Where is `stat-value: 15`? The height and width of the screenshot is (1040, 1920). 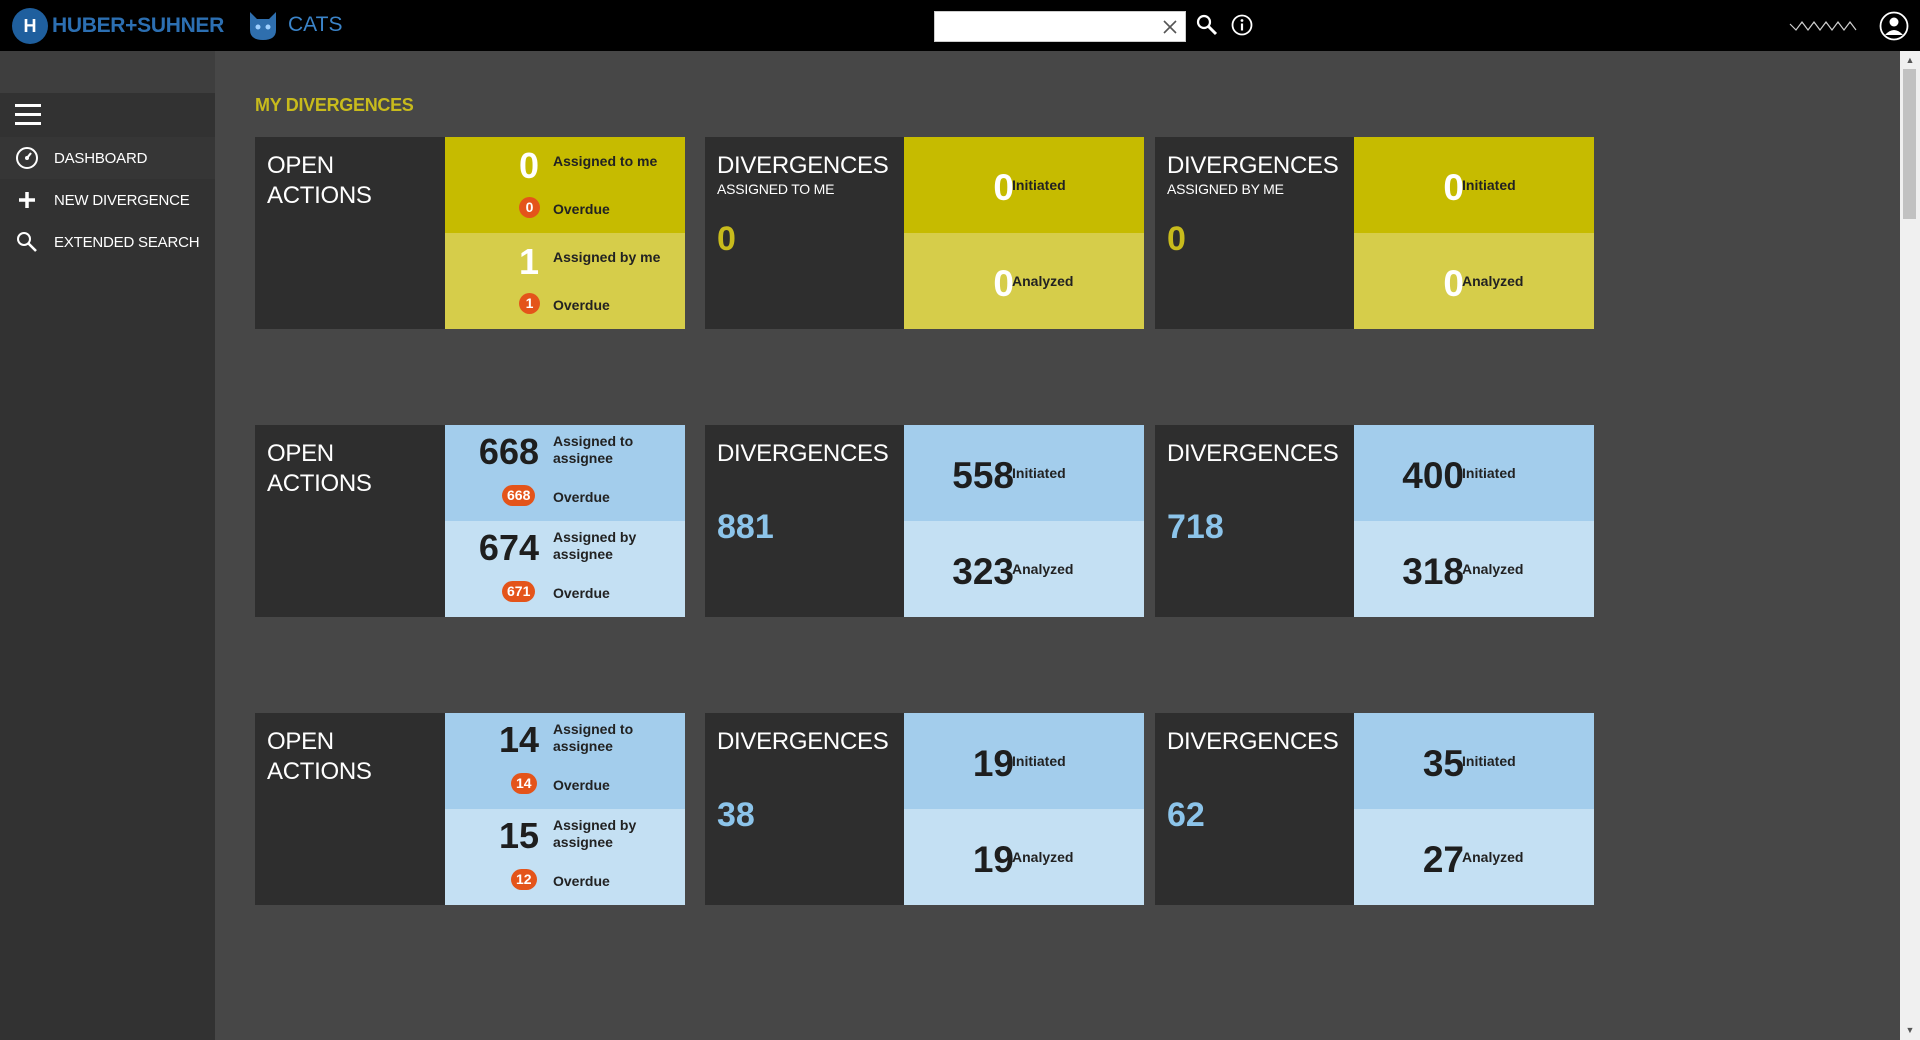
stat-value: 15 is located at coordinates (518, 835).